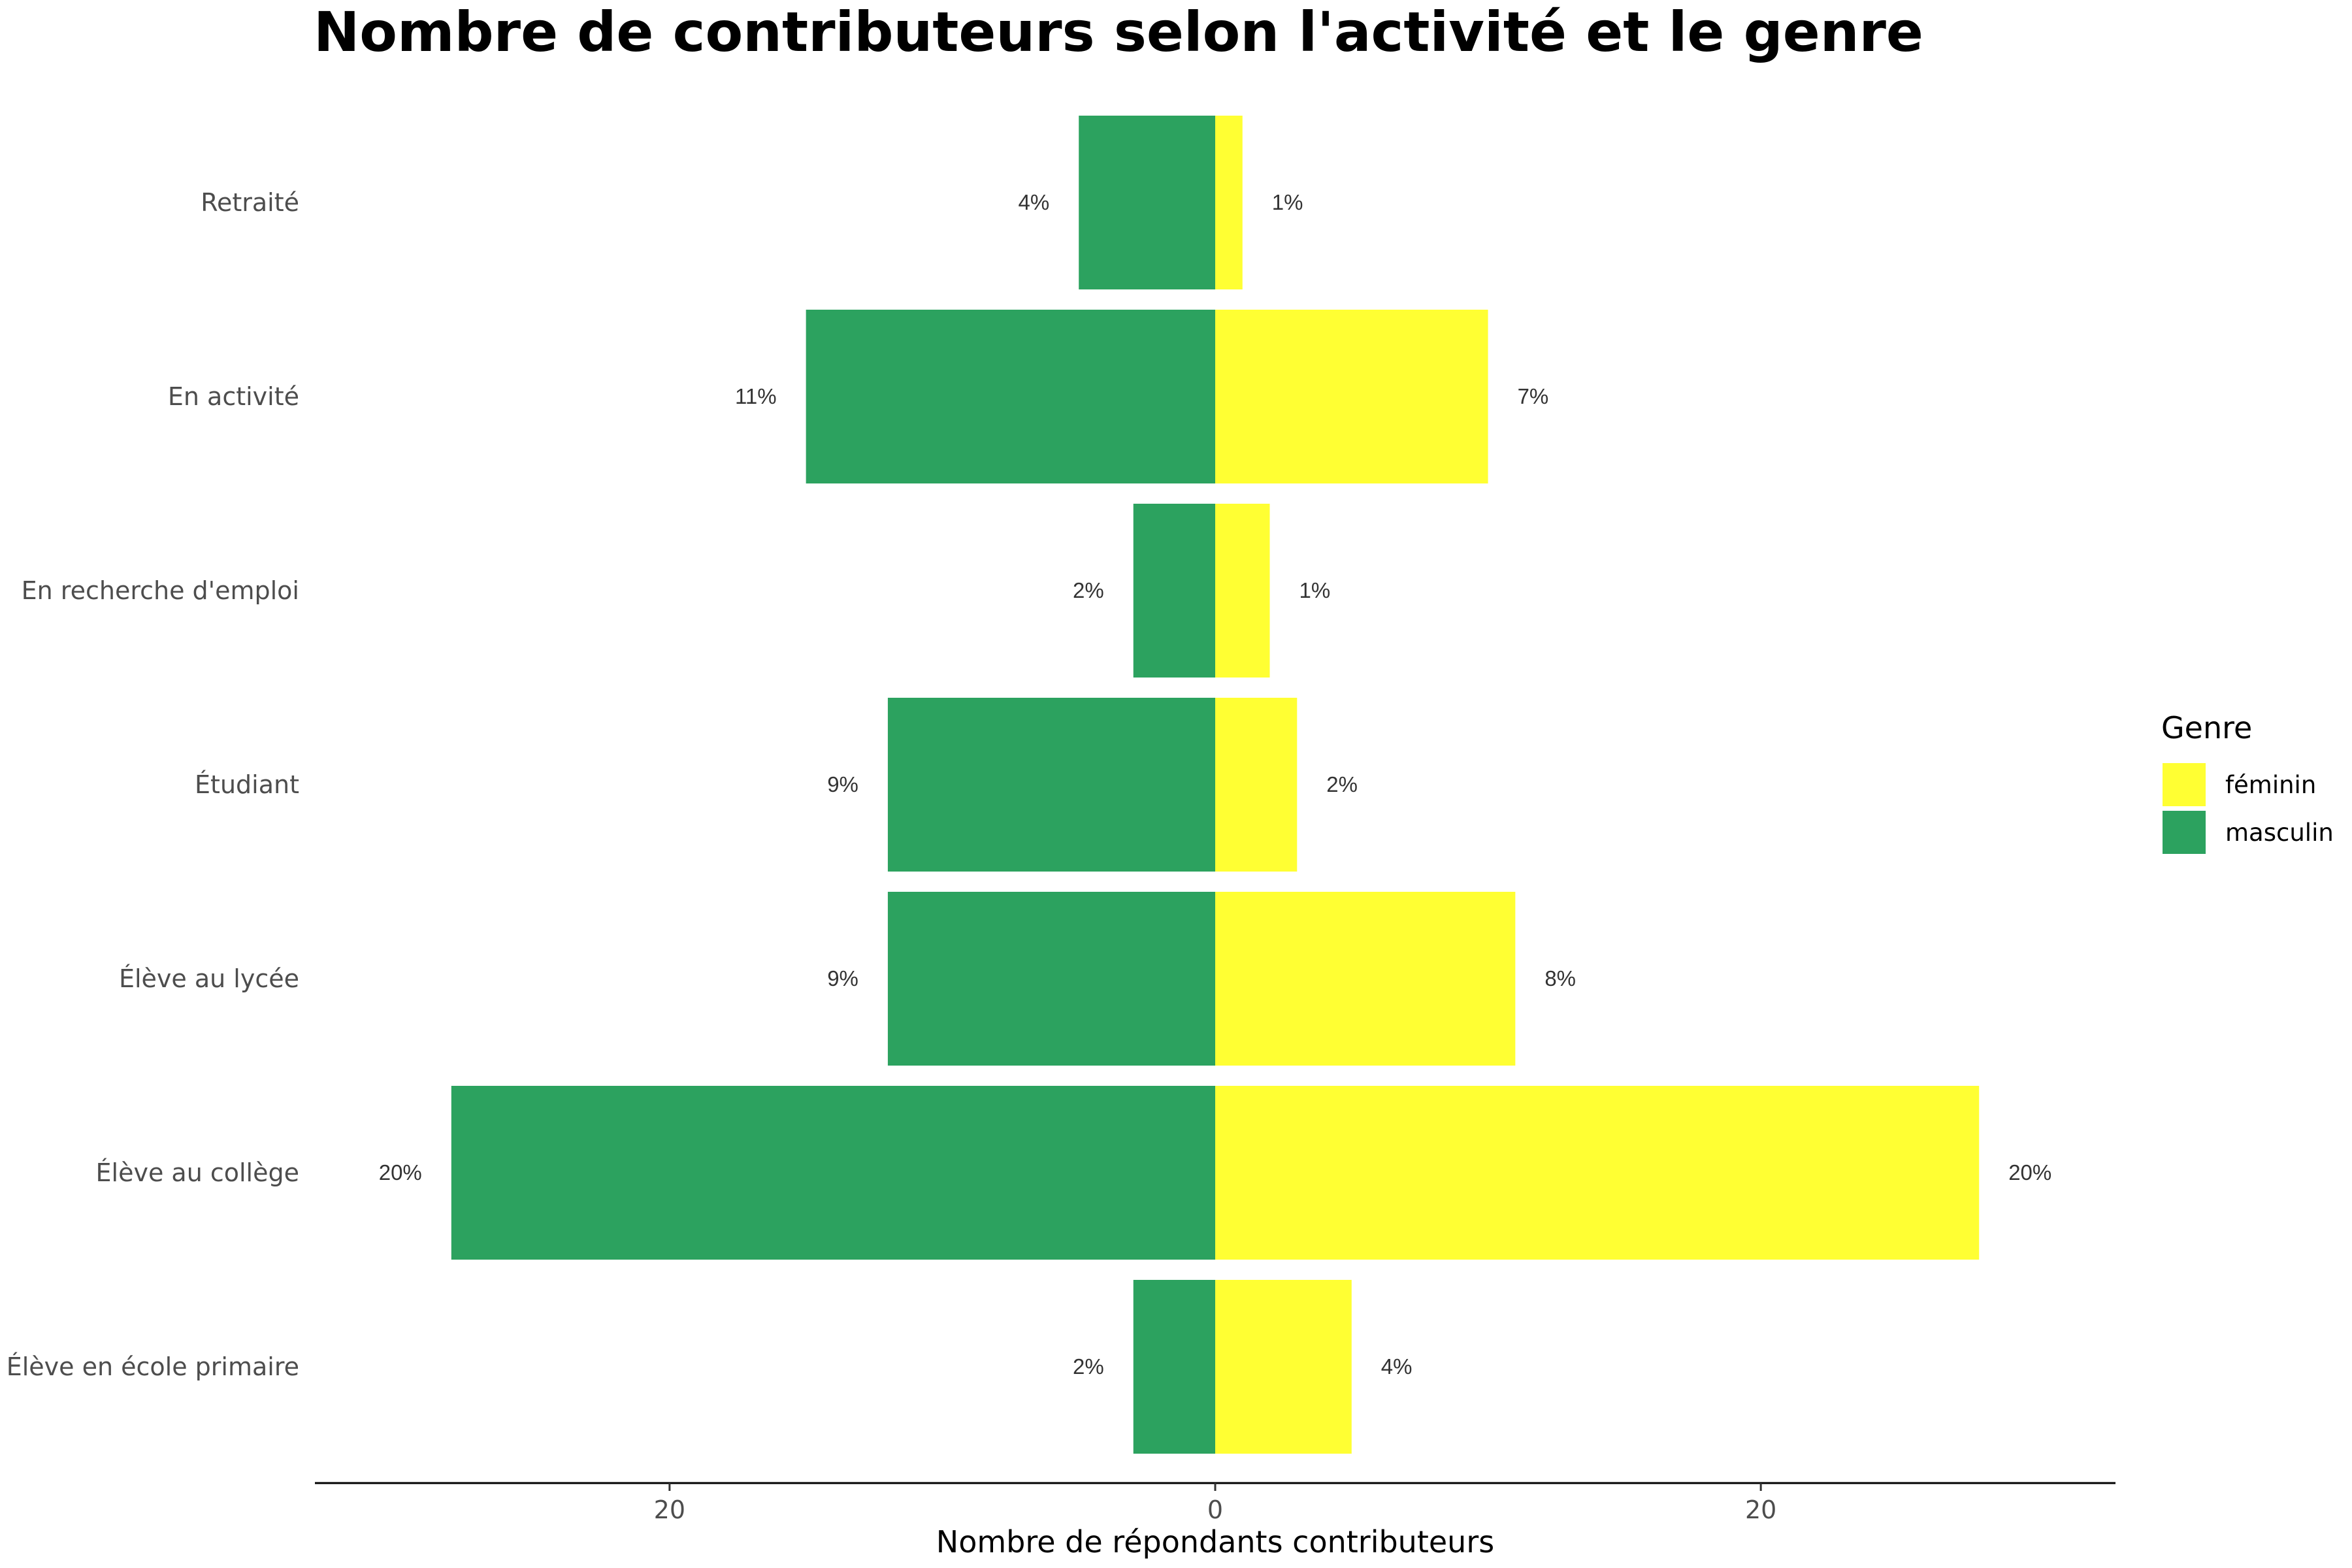  What do you see at coordinates (1533, 396) in the screenshot?
I see `data-label-féminin-en-activite: 7%` at bounding box center [1533, 396].